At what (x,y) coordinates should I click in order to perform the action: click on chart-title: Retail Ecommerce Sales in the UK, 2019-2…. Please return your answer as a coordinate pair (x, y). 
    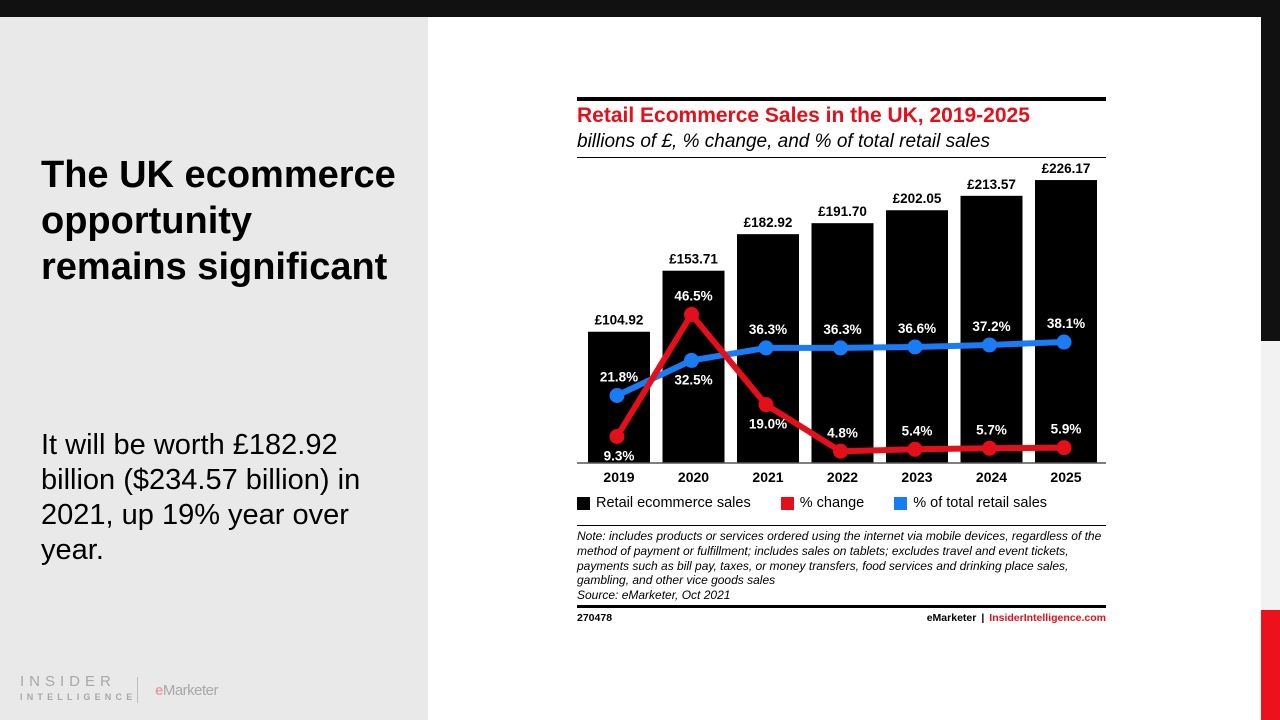
    Looking at the image, I should click on (803, 115).